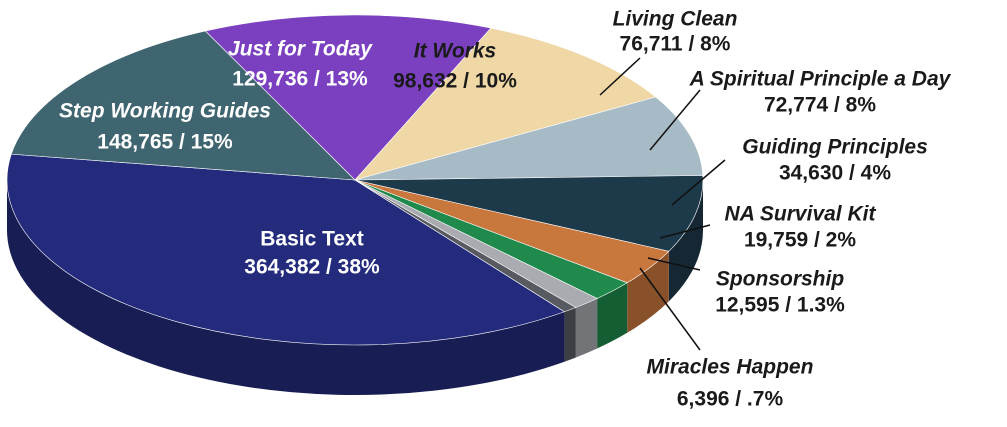 This screenshot has height=427, width=1007. Describe the element at coordinates (800, 240) in the screenshot. I see `value-label: 19,759 / 2%` at that location.